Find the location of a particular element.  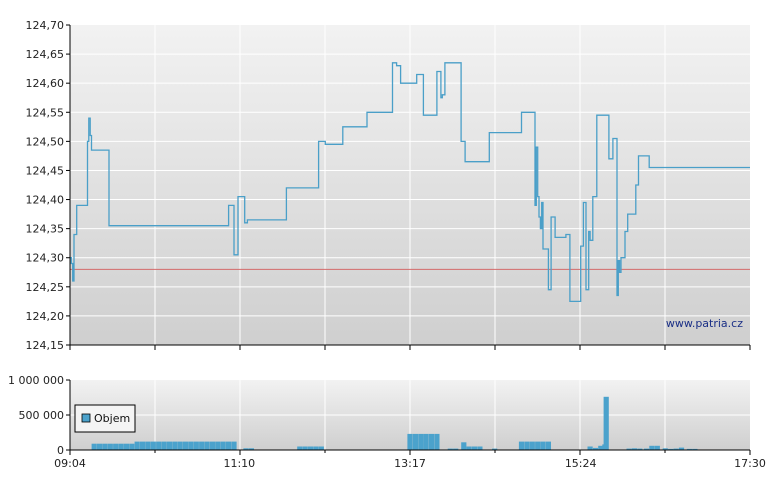

price-y-tick-label: 124,25 is located at coordinates (45, 287).